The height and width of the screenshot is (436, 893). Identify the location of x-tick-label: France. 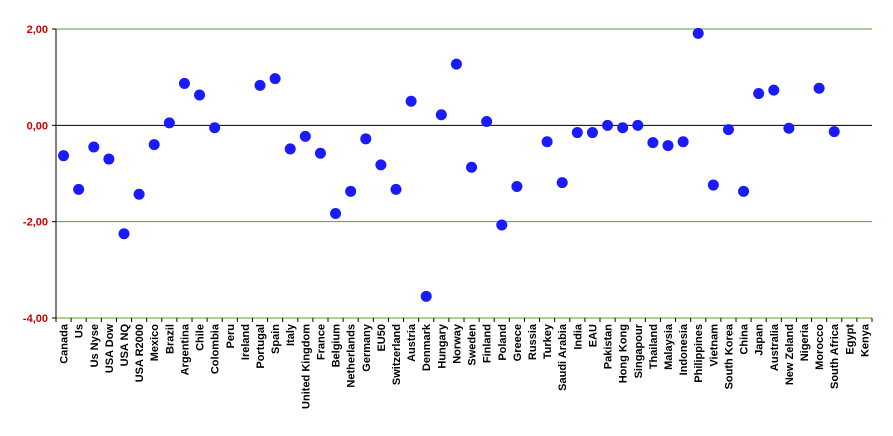
(321, 342).